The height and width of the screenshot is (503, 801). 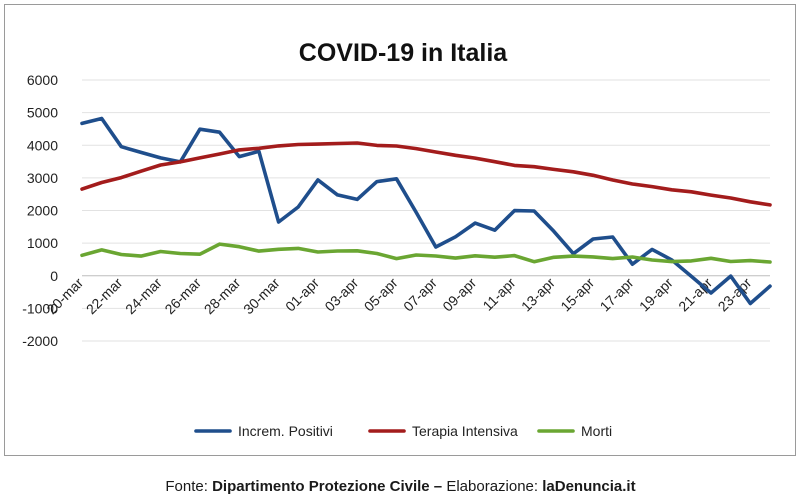 I want to click on x-tick-label: 11-apr, so click(x=498, y=293).